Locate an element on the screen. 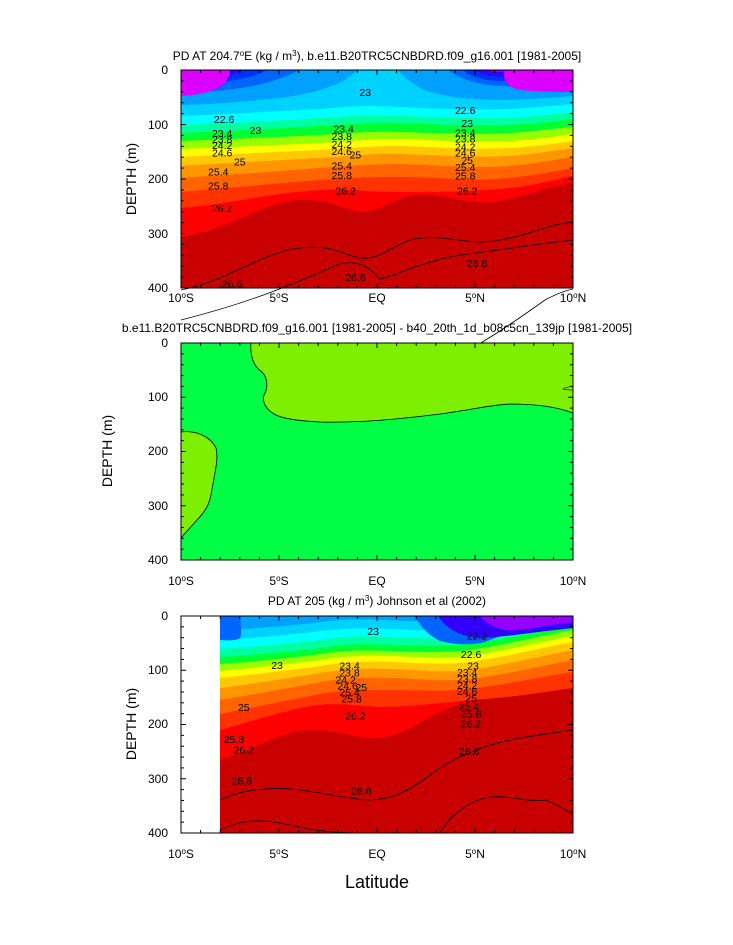 Image resolution: width=733 pixels, height=945 pixels. panel-3-title: PD AT 205 (kg / m3) Johnson et al (2002) is located at coordinates (377, 601).